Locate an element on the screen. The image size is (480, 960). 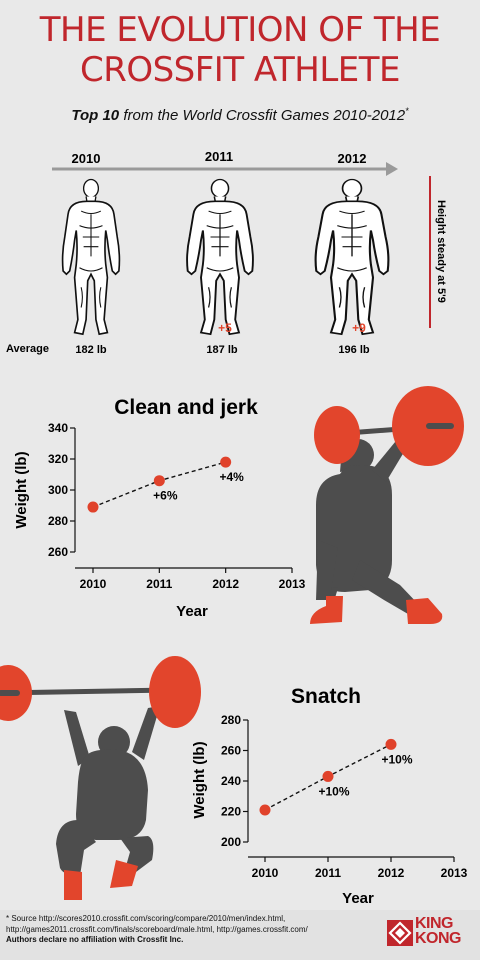
title-line-1: THE EVOLUTION OF THE is located at coordinates (240, 30).